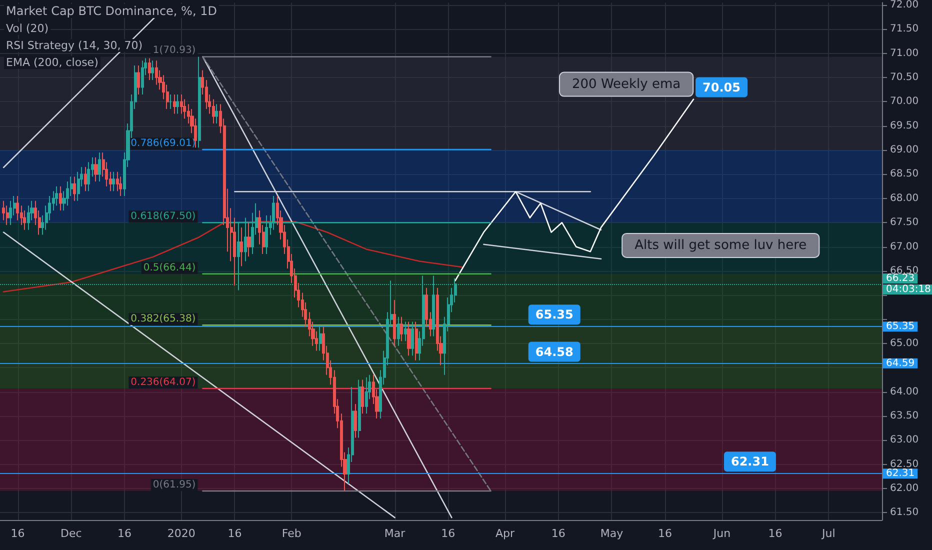 The width and height of the screenshot is (932, 550). I want to click on y-tick-label: 65.00, so click(904, 343).